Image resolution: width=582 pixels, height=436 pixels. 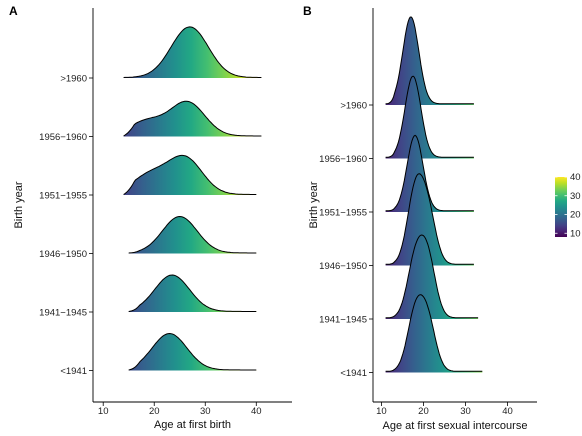 I want to click on panel-label: B, so click(x=307, y=11).